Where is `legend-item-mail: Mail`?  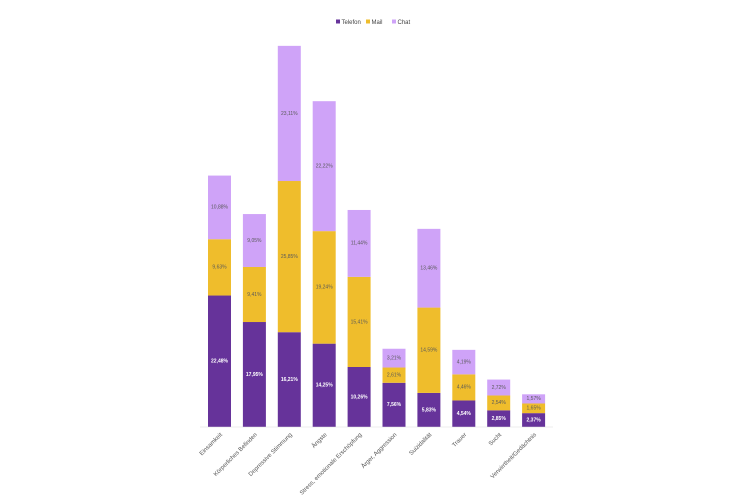 legend-item-mail: Mail is located at coordinates (374, 22).